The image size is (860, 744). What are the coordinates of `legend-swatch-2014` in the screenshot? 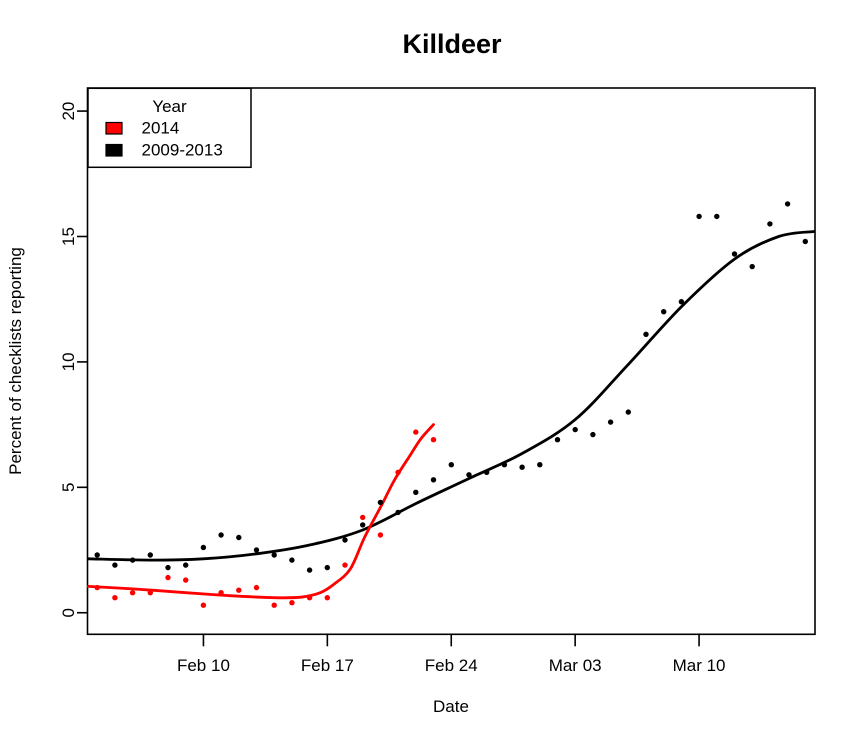 It's located at (114, 128).